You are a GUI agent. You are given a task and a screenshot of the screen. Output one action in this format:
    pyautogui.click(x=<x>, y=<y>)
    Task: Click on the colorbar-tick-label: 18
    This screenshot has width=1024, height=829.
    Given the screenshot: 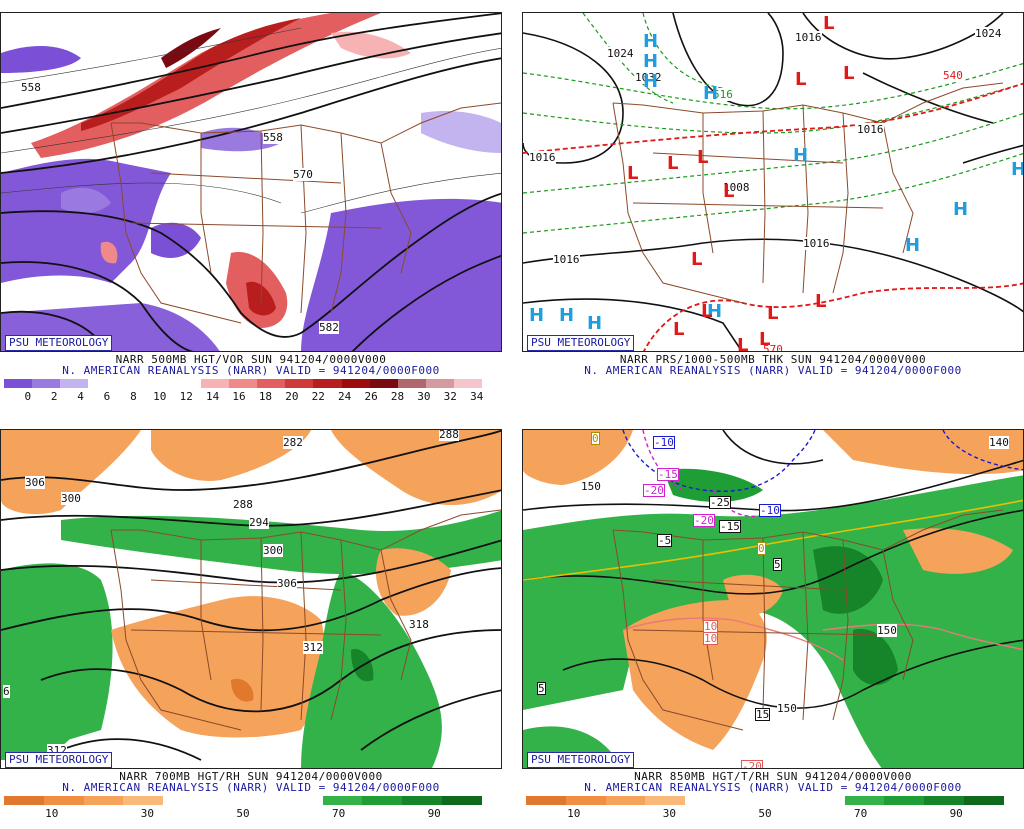 What is the action you would take?
    pyautogui.click(x=265, y=396)
    